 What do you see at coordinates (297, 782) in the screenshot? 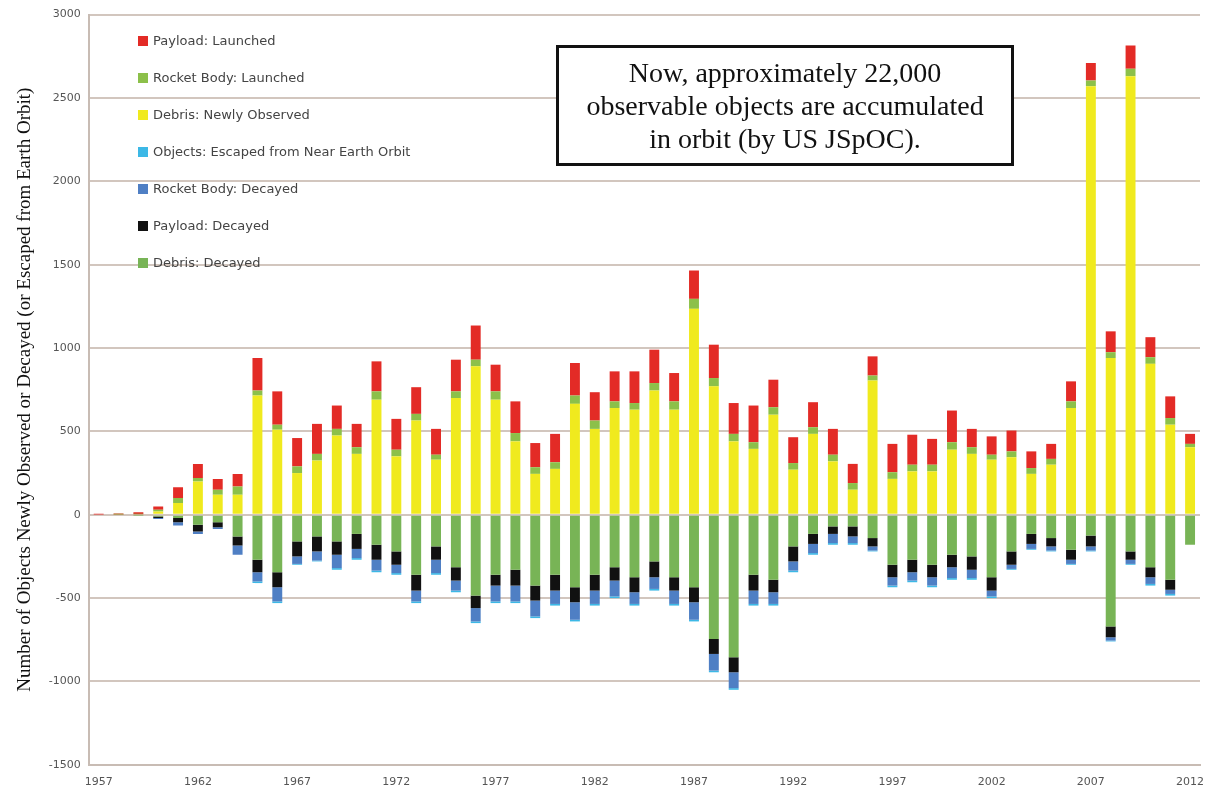
I see `x-tick-label: 1967` at bounding box center [297, 782].